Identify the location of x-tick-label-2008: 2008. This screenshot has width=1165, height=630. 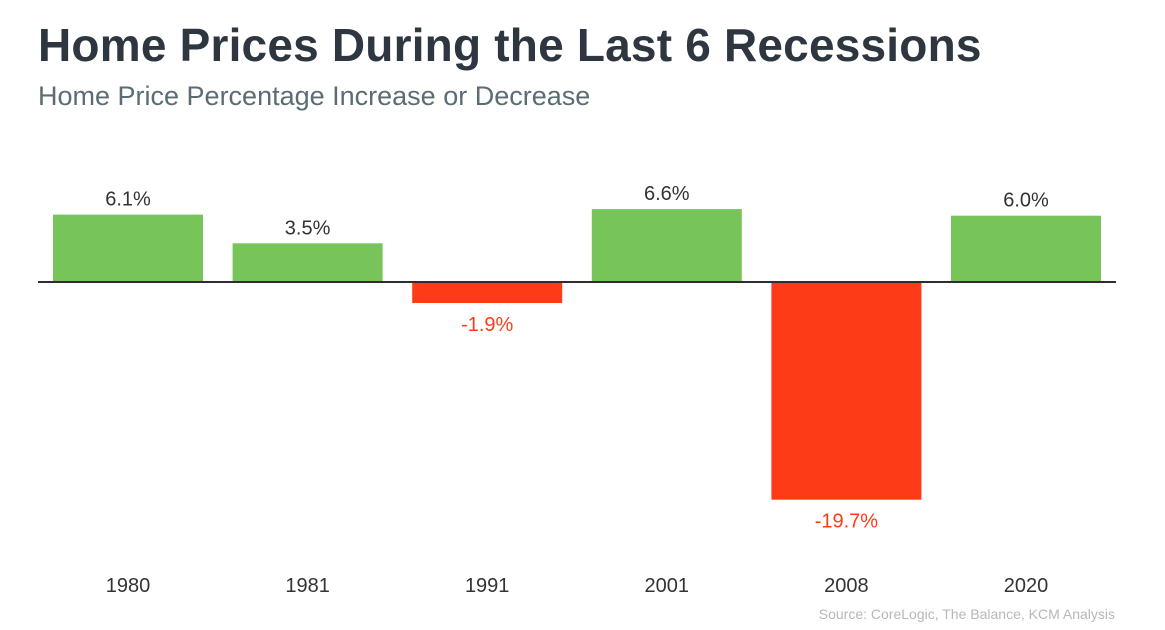
(846, 586).